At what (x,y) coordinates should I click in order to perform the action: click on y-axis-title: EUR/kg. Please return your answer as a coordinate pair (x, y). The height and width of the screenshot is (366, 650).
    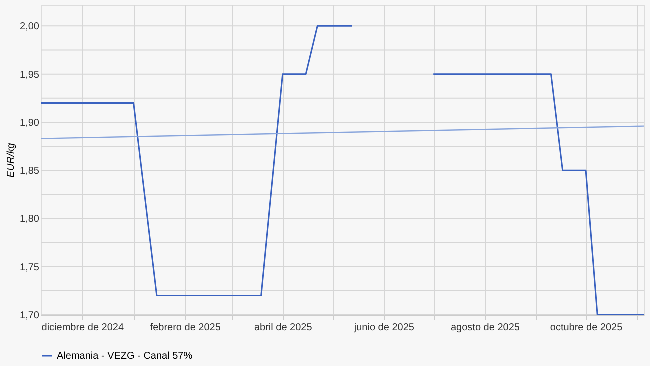
    Looking at the image, I should click on (12, 160).